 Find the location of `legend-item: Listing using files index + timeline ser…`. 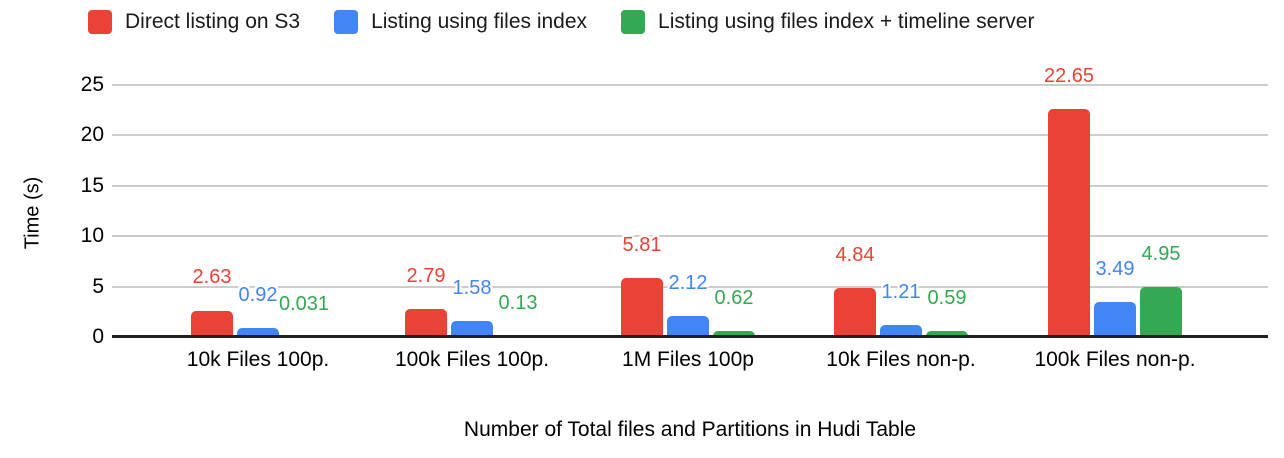

legend-item: Listing using files index + timeline ser… is located at coordinates (827, 22).